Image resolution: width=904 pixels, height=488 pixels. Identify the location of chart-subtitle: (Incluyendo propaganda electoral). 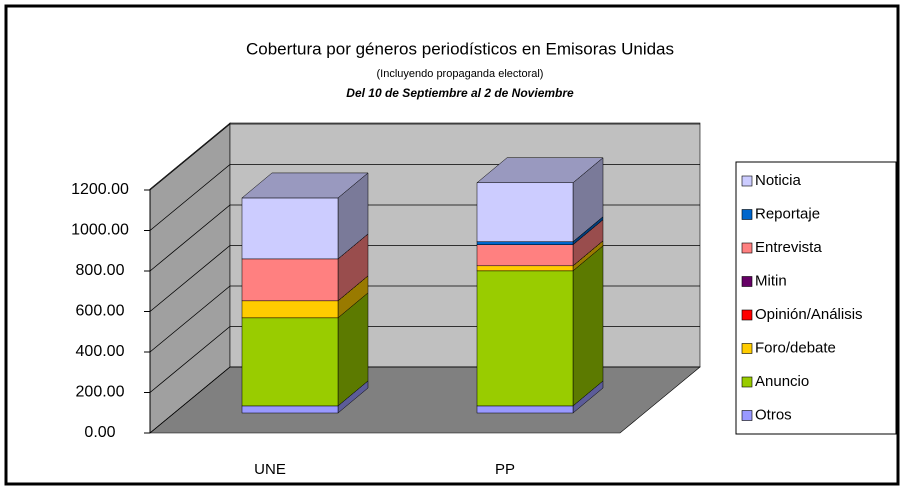
(460, 74).